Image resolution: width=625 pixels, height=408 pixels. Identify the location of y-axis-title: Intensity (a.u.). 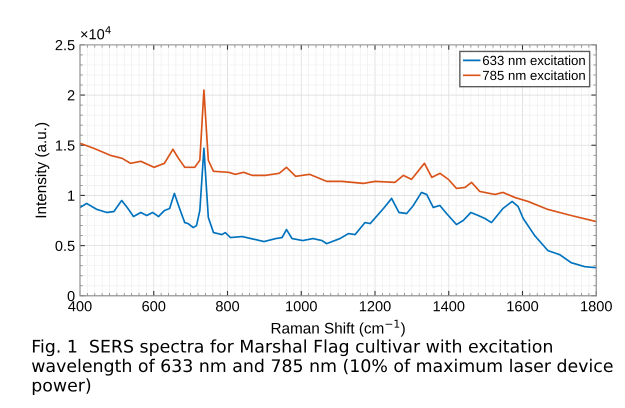
(42, 170).